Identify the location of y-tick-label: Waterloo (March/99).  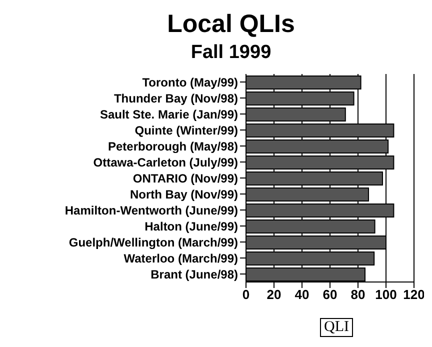
(181, 258).